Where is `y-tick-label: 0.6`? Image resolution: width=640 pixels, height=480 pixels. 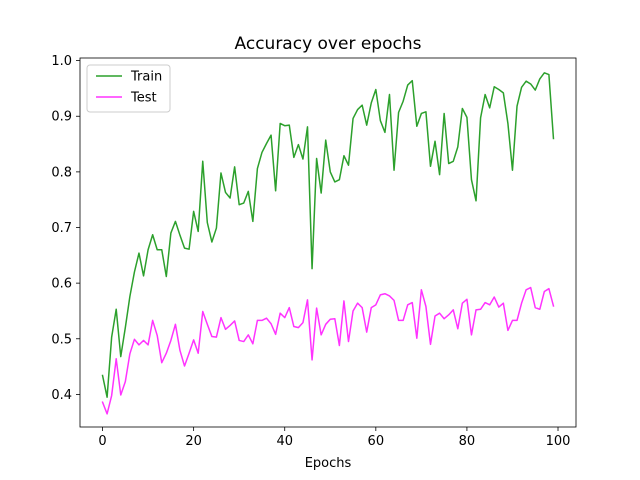
y-tick-label: 0.6 is located at coordinates (61, 284).